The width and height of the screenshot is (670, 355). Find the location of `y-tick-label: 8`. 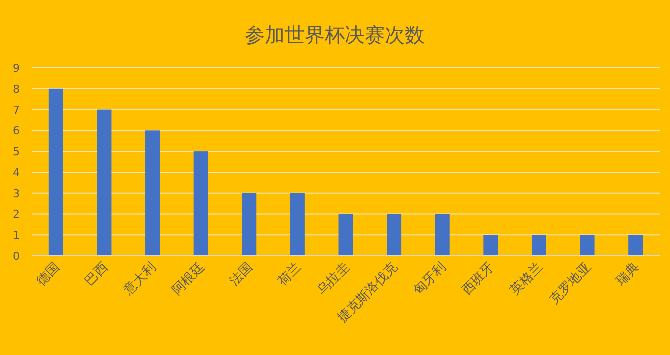

y-tick-label: 8 is located at coordinates (16, 89).